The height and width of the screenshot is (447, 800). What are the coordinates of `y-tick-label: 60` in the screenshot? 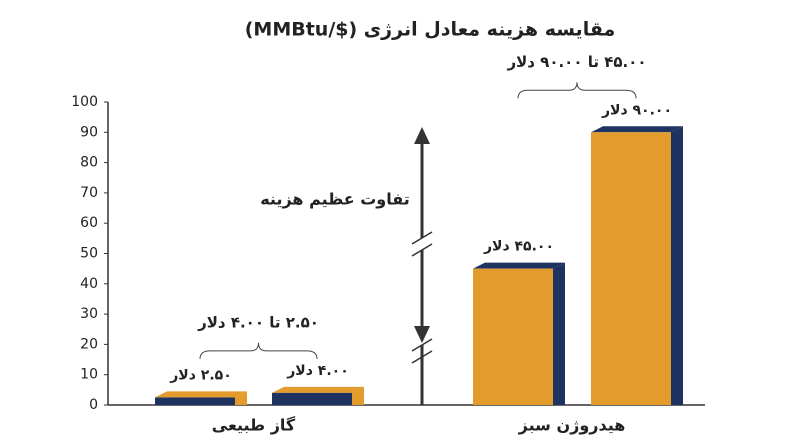 It's located at (89, 223).